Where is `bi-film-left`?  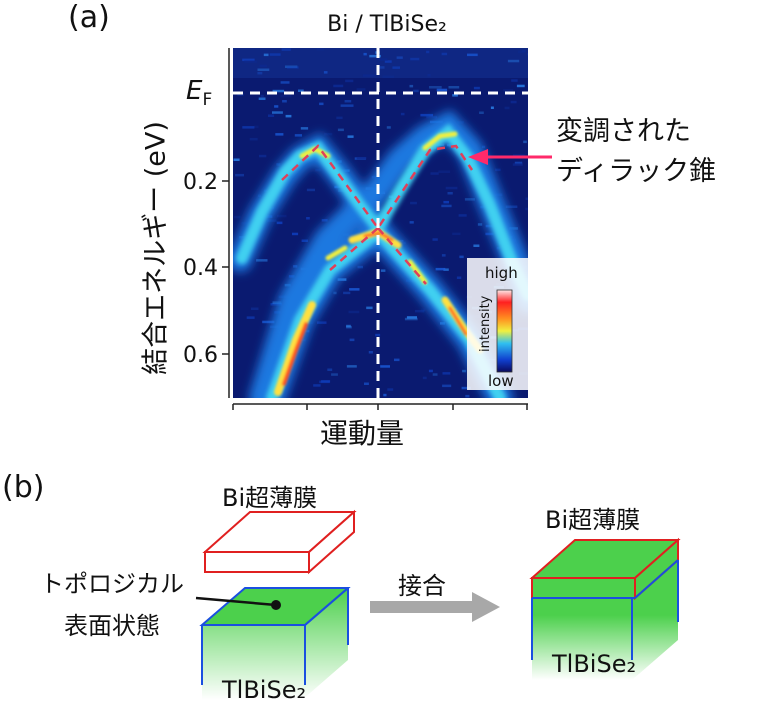
bi-film-left is located at coordinates (279, 542).